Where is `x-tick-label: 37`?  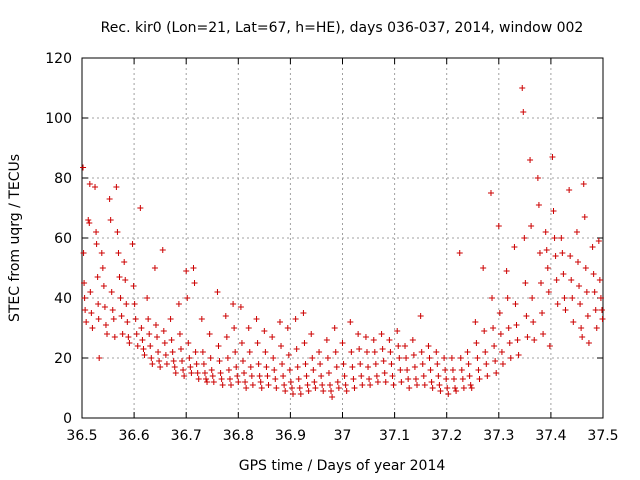 x-tick-label: 37 is located at coordinates (343, 436).